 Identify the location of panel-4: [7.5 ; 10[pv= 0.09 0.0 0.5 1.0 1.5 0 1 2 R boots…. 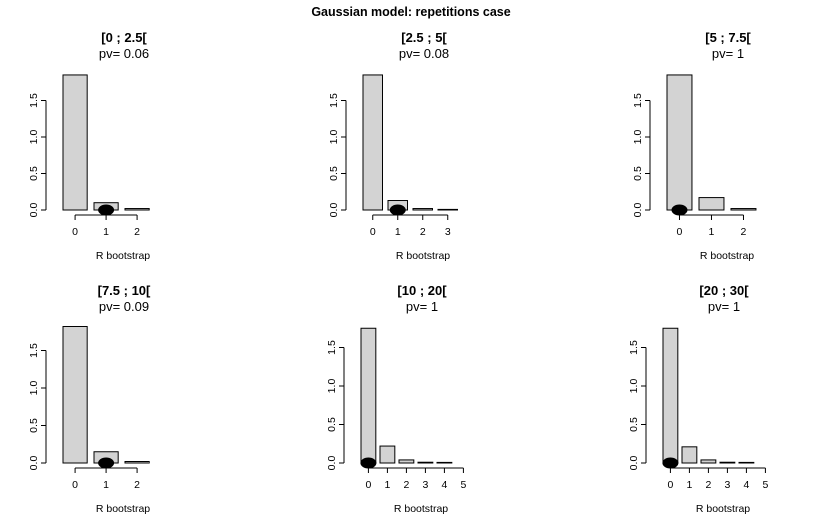
(89, 399).